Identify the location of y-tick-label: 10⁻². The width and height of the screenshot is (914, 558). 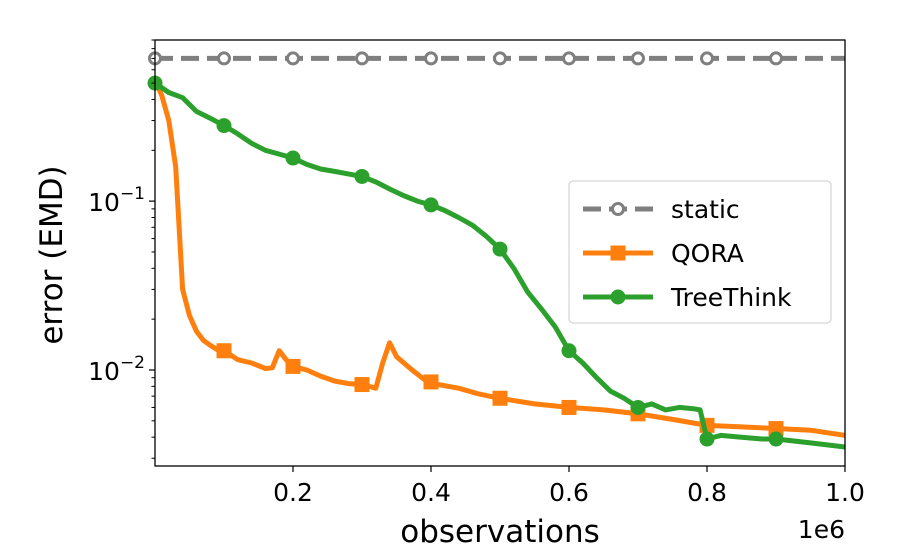
(116, 369).